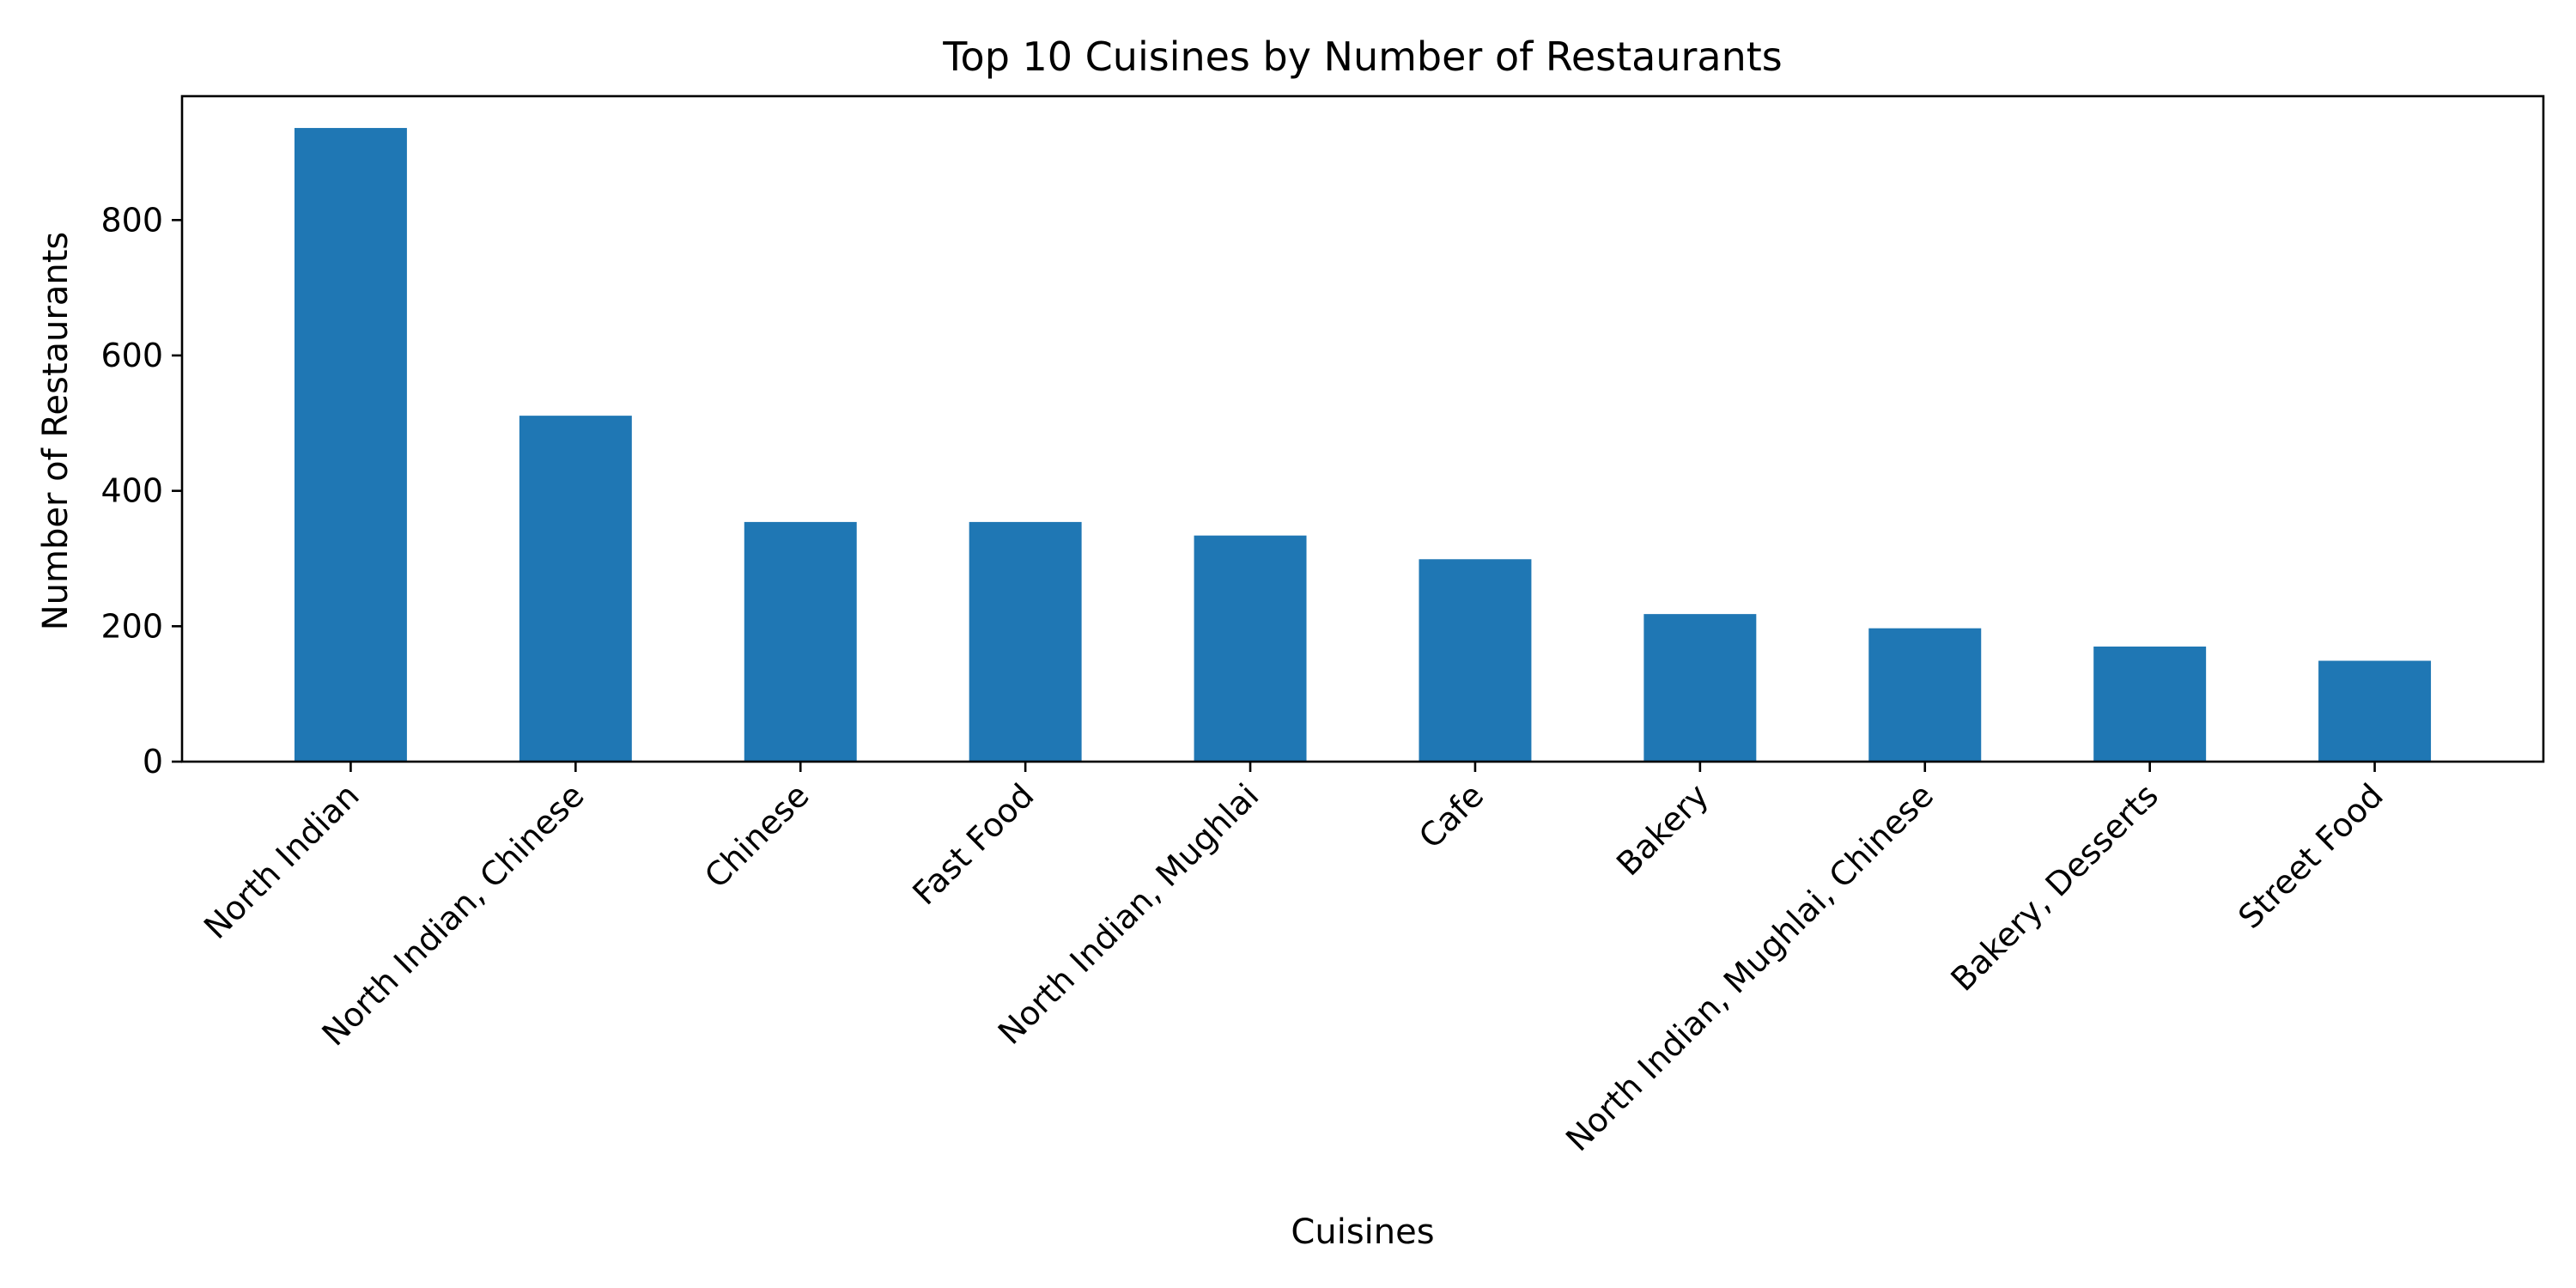  Describe the element at coordinates (1363, 1232) in the screenshot. I see `x-axis-label: Cuisines` at that location.